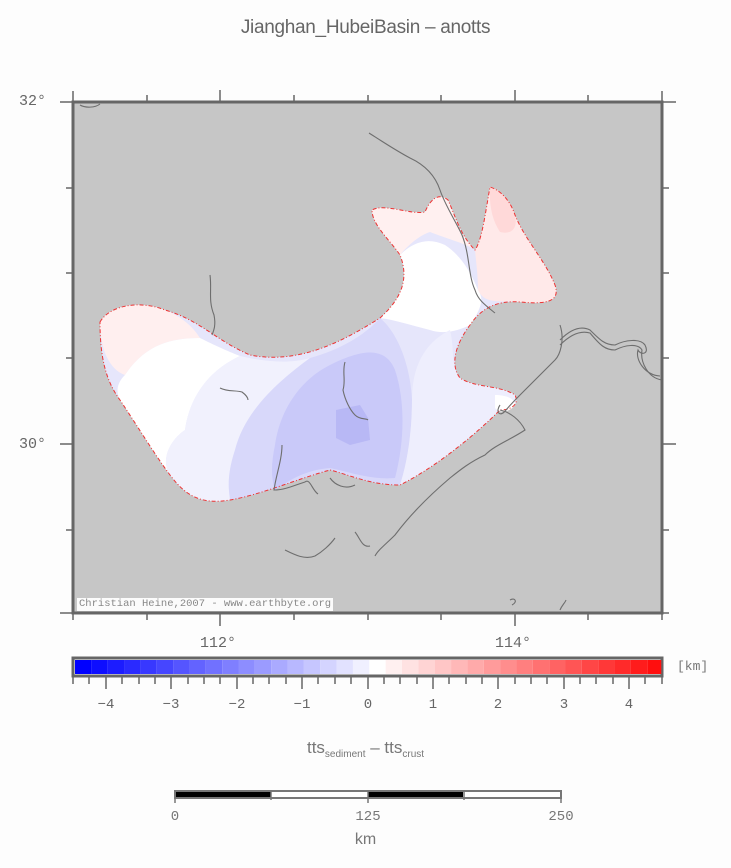  Describe the element at coordinates (498, 705) in the screenshot. I see `colorbar-tick-label: 2` at that location.